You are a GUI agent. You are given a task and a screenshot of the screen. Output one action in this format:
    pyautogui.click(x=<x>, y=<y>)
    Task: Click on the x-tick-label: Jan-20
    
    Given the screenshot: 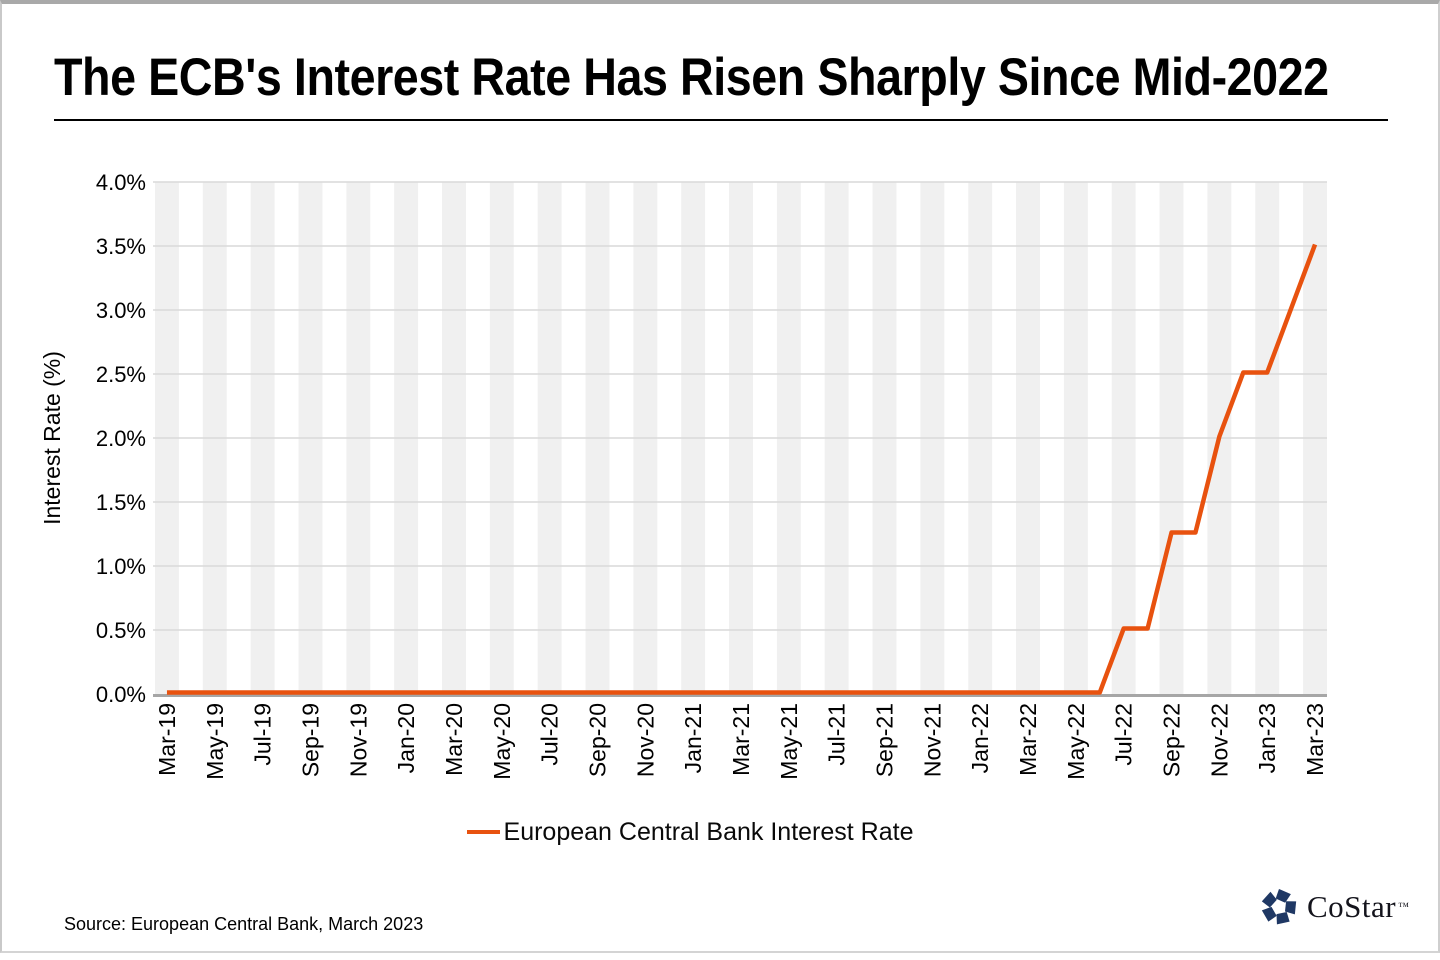 What is the action you would take?
    pyautogui.click(x=406, y=738)
    